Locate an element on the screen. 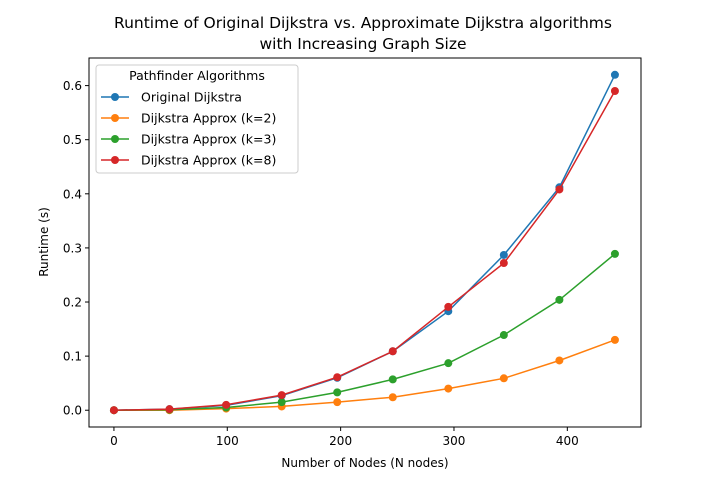 The width and height of the screenshot is (713, 480). y-axis-label: Runtime (s) is located at coordinates (44, 242).